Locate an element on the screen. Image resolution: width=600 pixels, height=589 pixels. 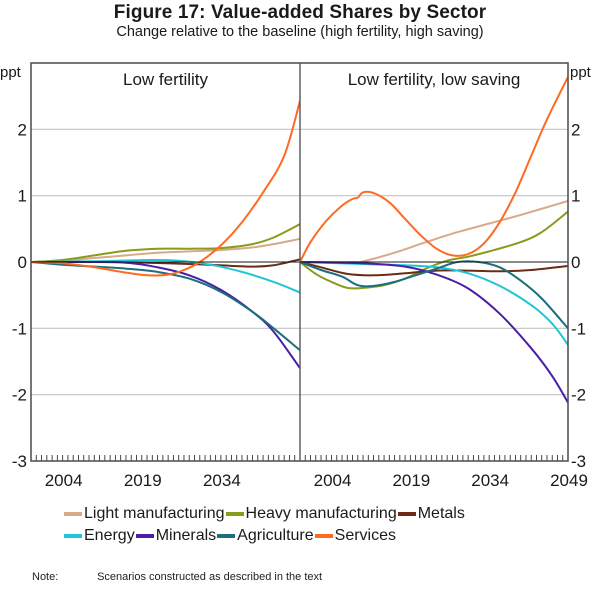
legend-row-2: Energy Minerals Agriculture Services is located at coordinates (265, 536).